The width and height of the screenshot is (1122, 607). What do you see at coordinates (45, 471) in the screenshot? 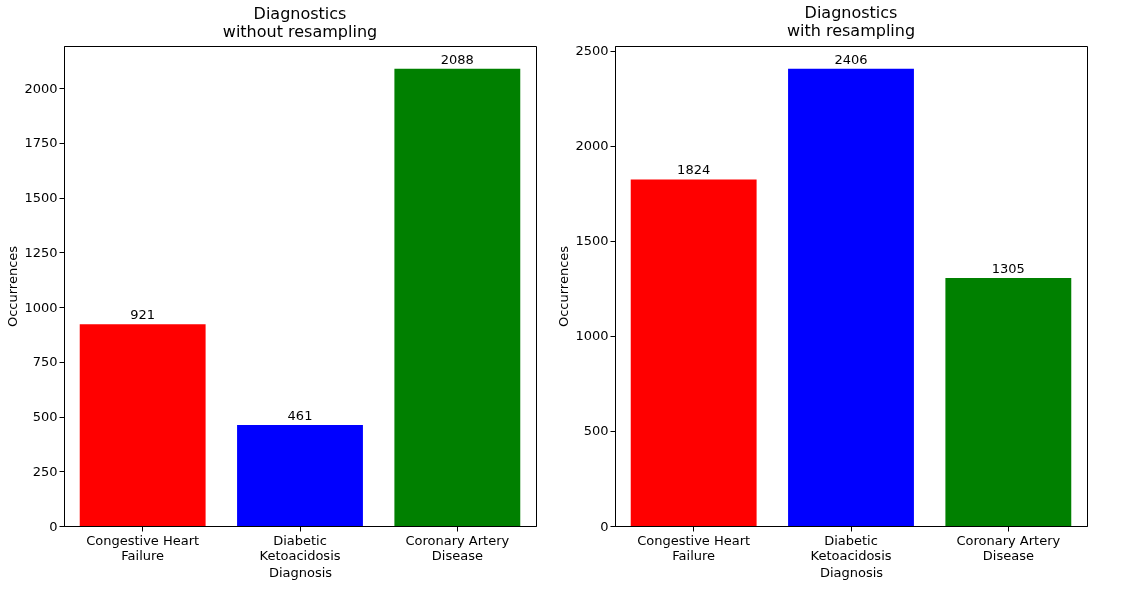
I see `y-tick-label: 250` at bounding box center [45, 471].